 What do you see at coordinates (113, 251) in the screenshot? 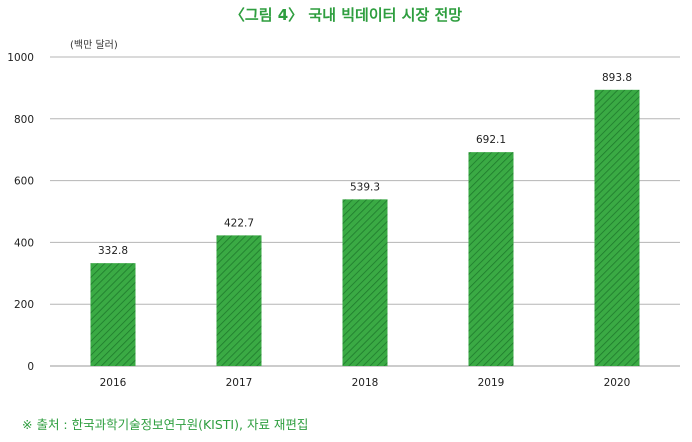
I see `bar-value-label: 332.8` at bounding box center [113, 251].